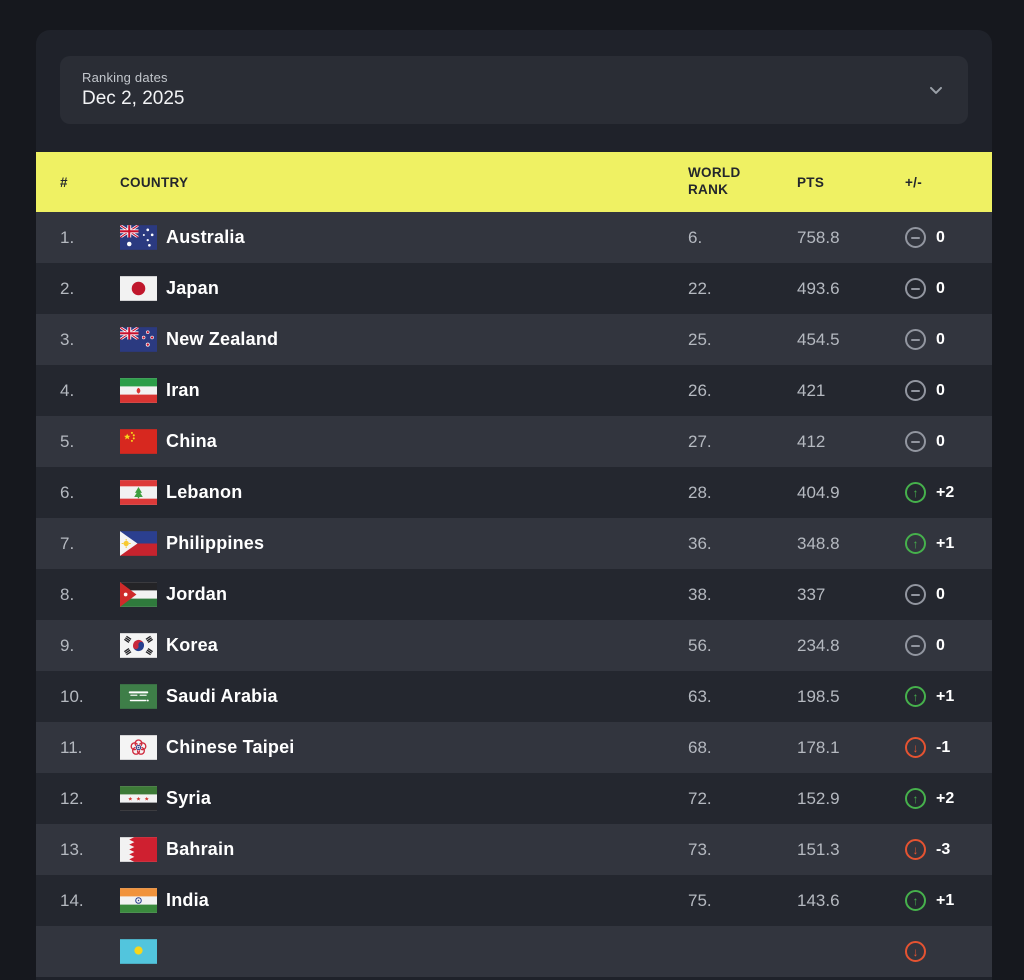  What do you see at coordinates (700, 900) in the screenshot?
I see `world-rank-cell: 75.` at bounding box center [700, 900].